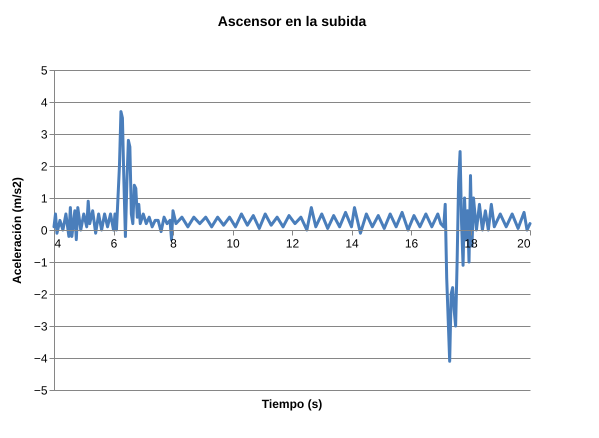 Image resolution: width=599 pixels, height=438 pixels. What do you see at coordinates (44, 103) in the screenshot?
I see `y-tick-label: 4` at bounding box center [44, 103].